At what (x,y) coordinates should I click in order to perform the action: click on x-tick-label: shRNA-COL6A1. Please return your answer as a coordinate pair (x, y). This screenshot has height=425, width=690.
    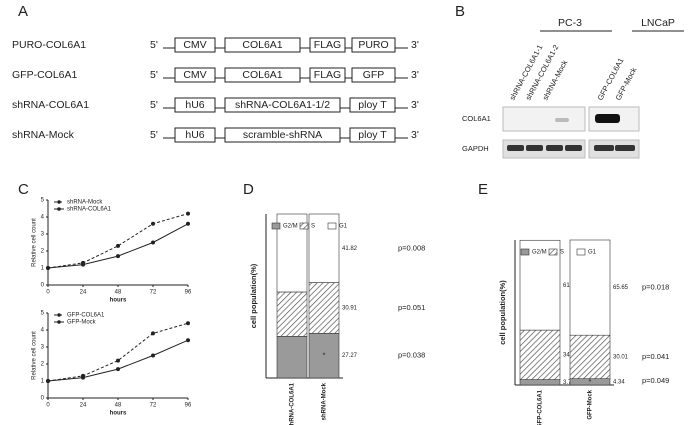
    Looking at the image, I should click on (293, 403).